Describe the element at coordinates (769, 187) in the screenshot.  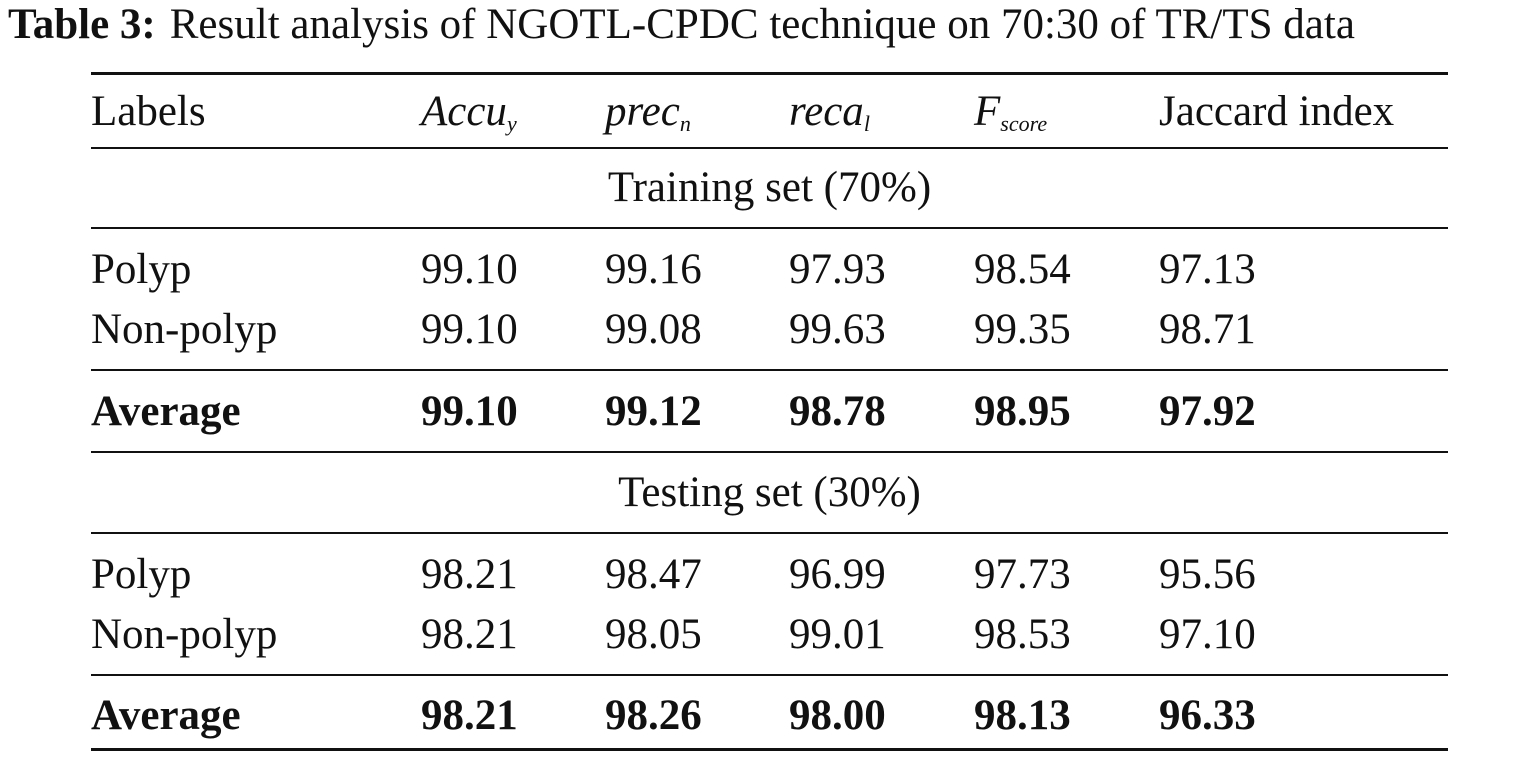
I see `training-section-title: Training set (70%)` at that location.